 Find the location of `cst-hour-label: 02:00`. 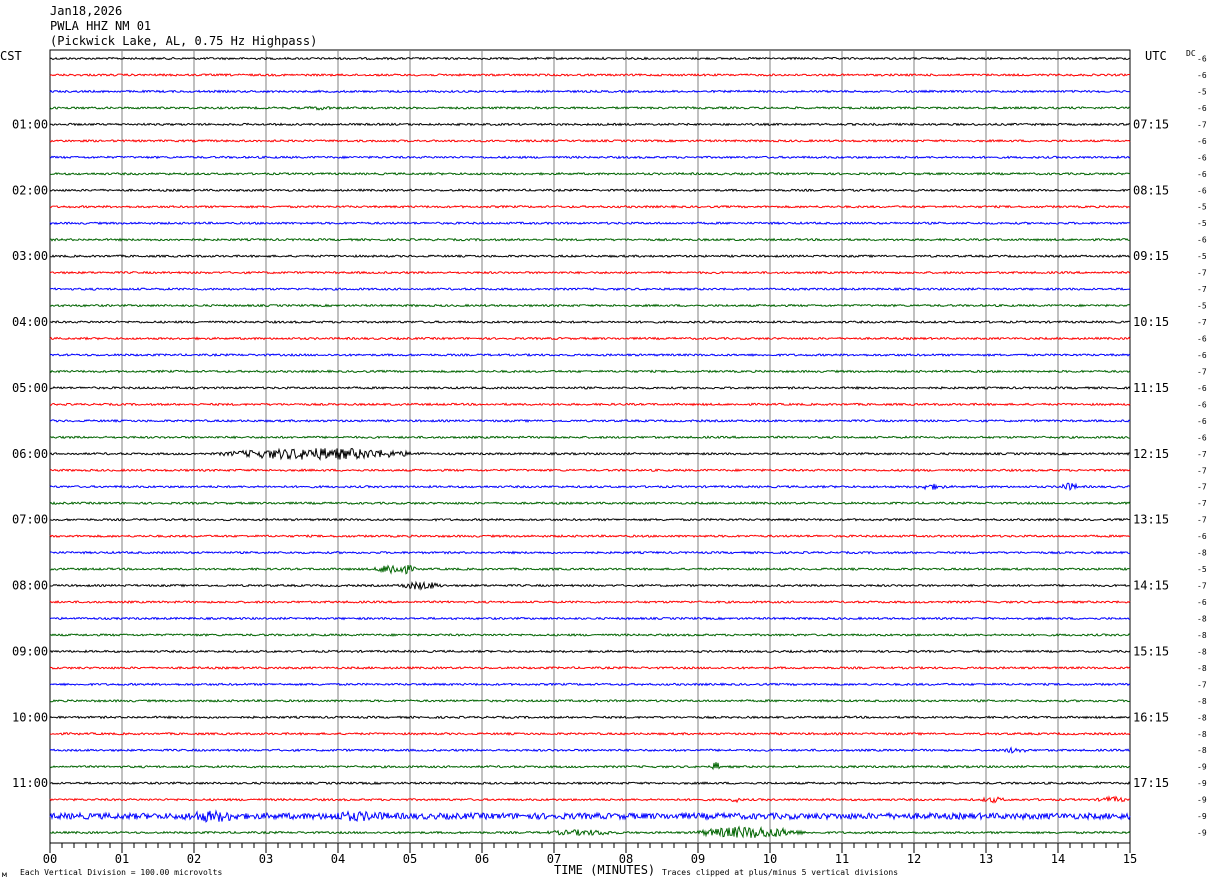

cst-hour-label: 02:00 is located at coordinates (30, 190).